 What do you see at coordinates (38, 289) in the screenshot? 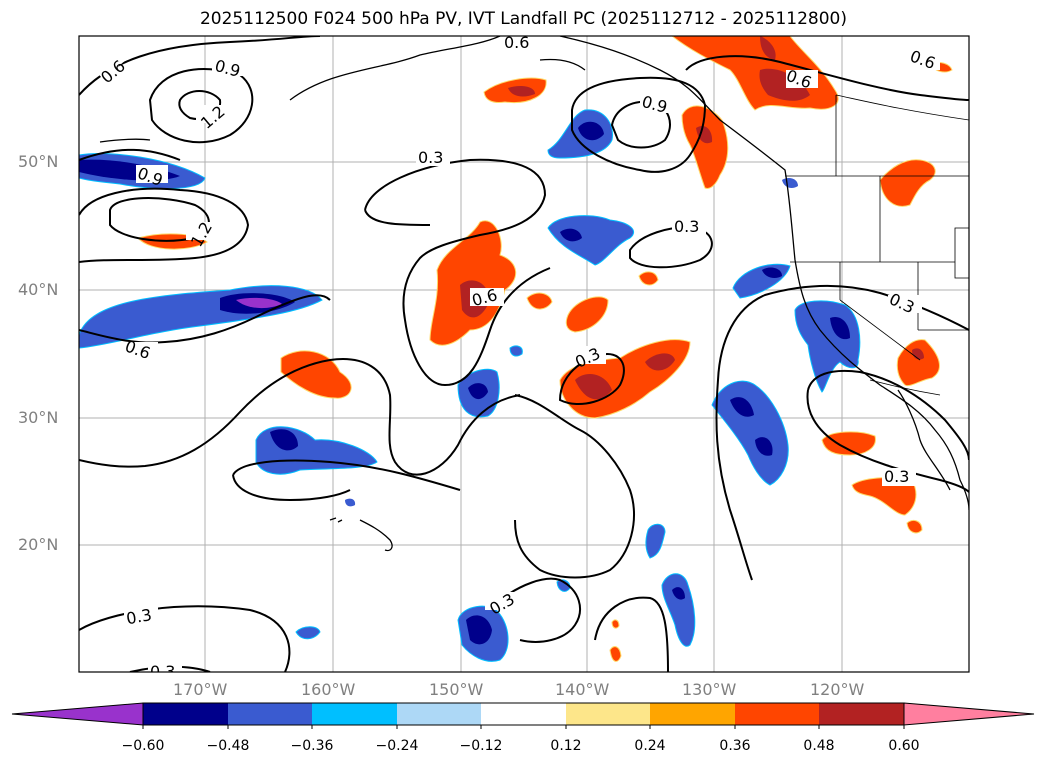
I see `lat-label: 40°N` at bounding box center [38, 289].